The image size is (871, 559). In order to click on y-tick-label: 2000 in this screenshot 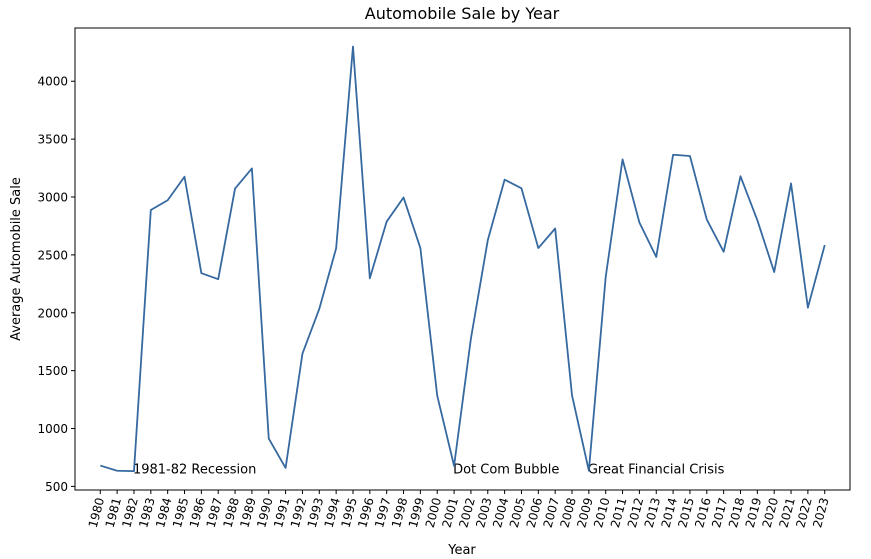, I will do `click(52, 313)`.